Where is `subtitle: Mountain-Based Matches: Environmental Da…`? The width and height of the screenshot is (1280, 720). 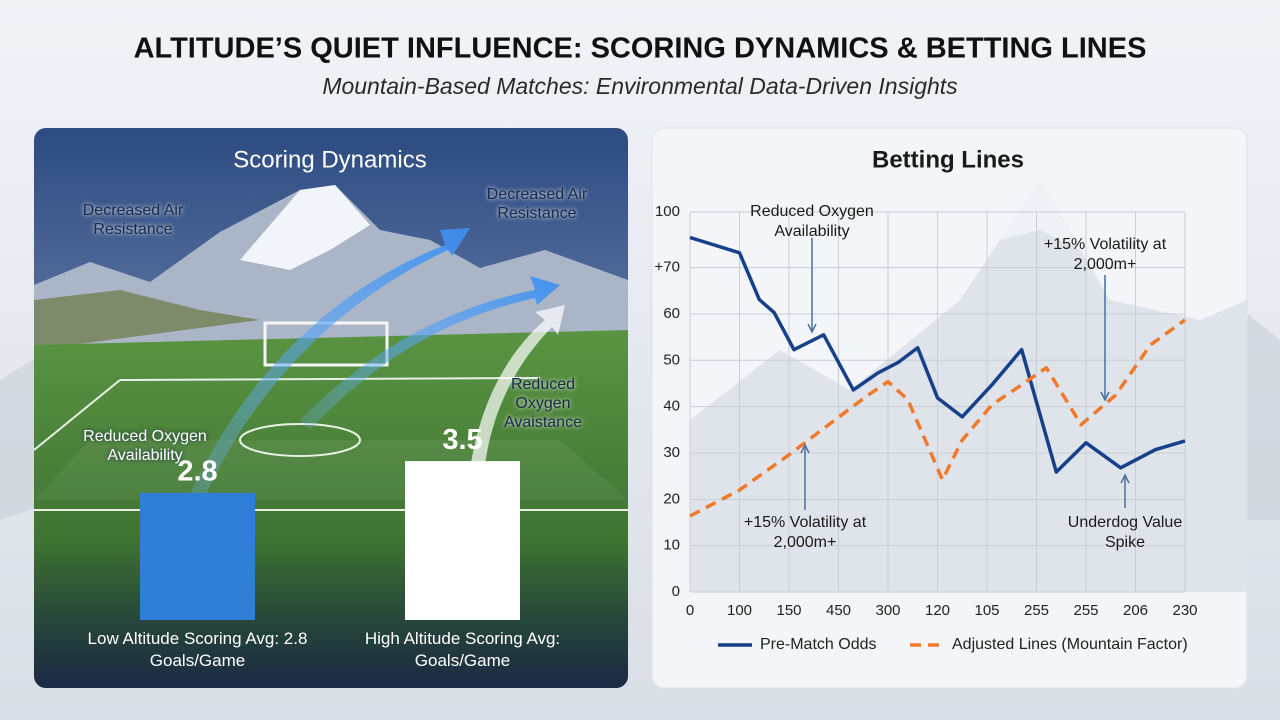
subtitle: Mountain-Based Matches: Environmental Da… is located at coordinates (640, 86).